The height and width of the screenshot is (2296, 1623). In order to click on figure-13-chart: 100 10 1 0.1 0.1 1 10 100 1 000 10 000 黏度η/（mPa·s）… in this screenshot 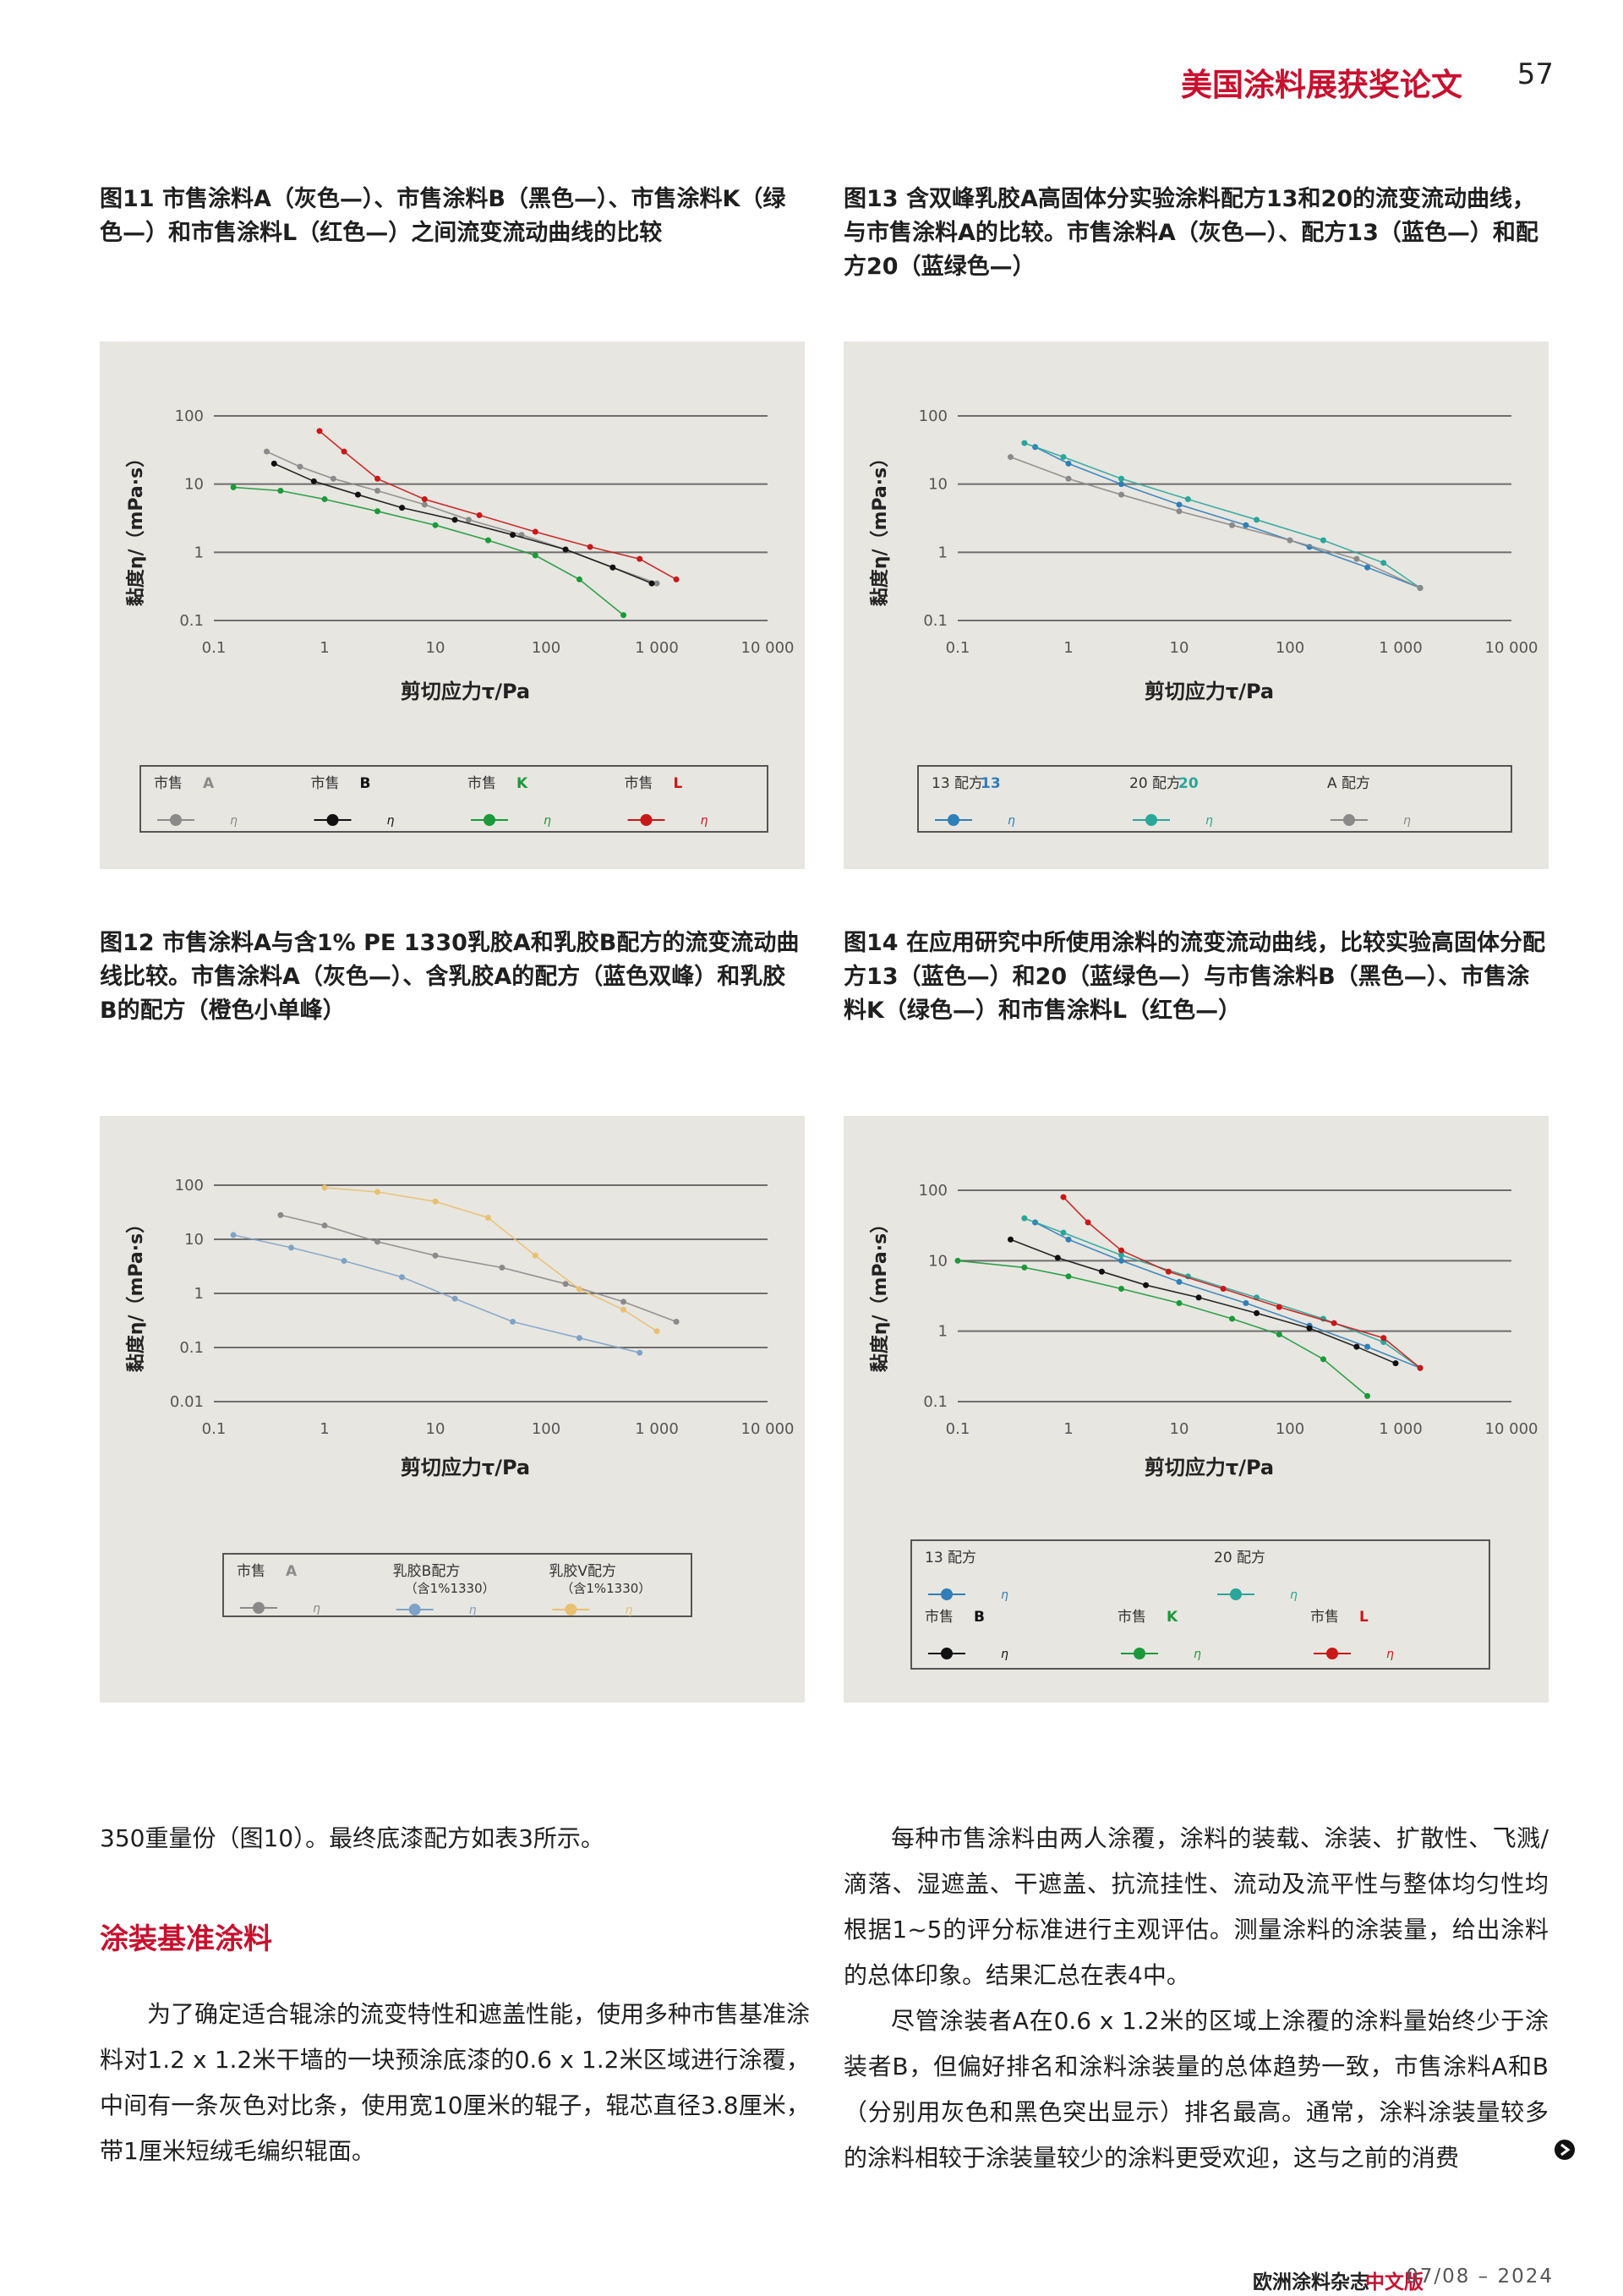, I will do `click(1204, 620)`.